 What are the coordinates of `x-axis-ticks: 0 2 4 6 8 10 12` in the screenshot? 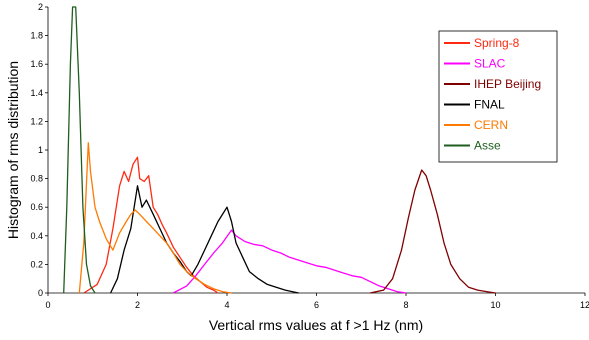 It's located at (317, 301).